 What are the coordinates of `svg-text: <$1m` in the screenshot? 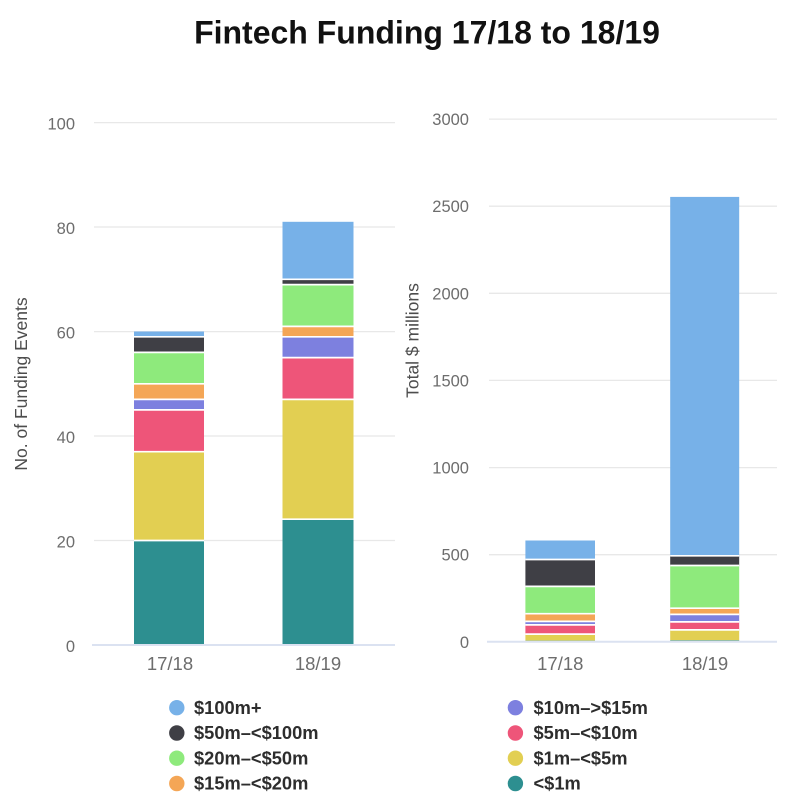 It's located at (557, 783).